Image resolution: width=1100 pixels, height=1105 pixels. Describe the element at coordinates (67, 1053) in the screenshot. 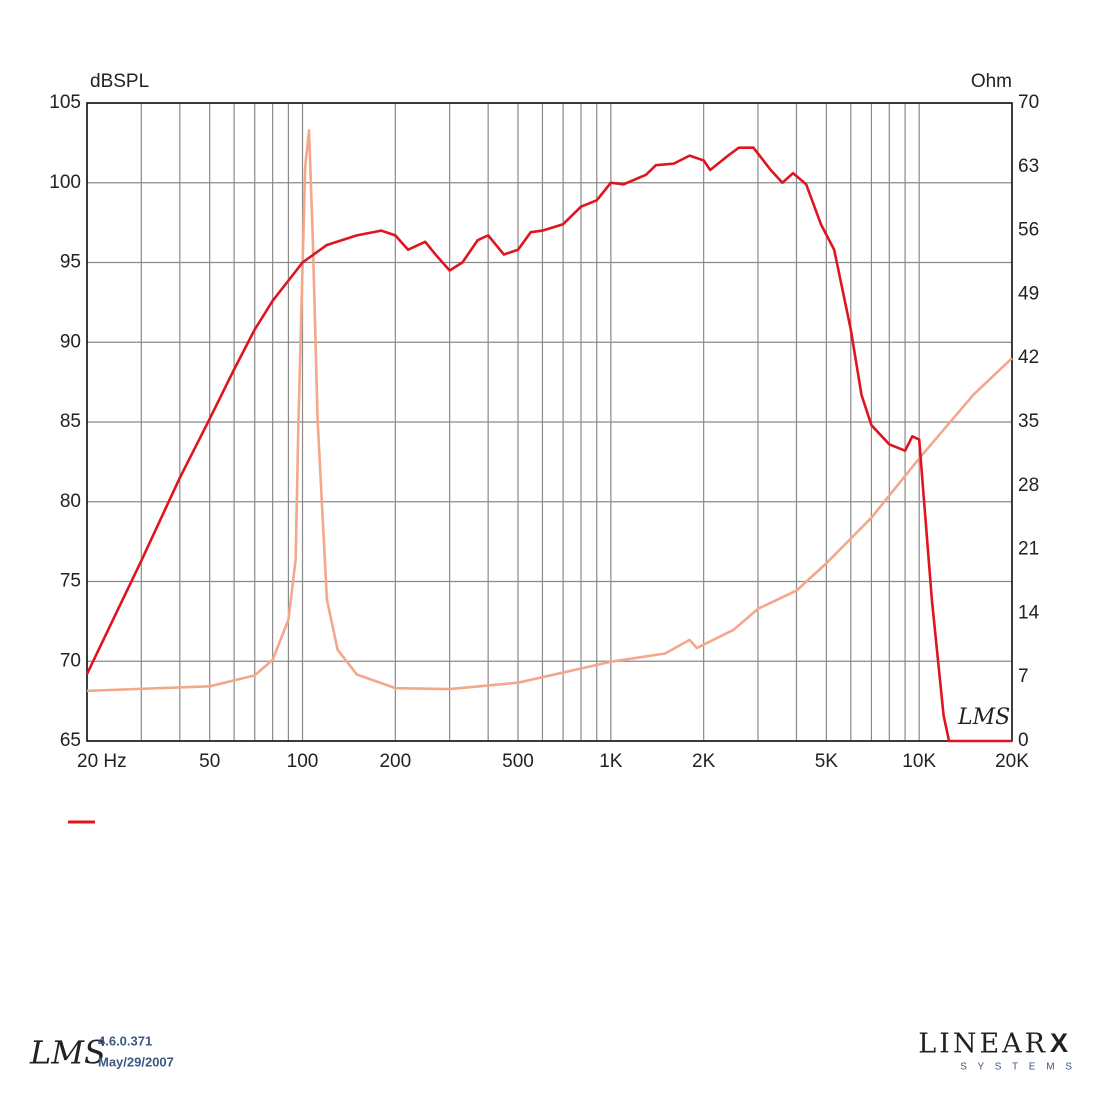

I see `footer-logo: LMS` at that location.